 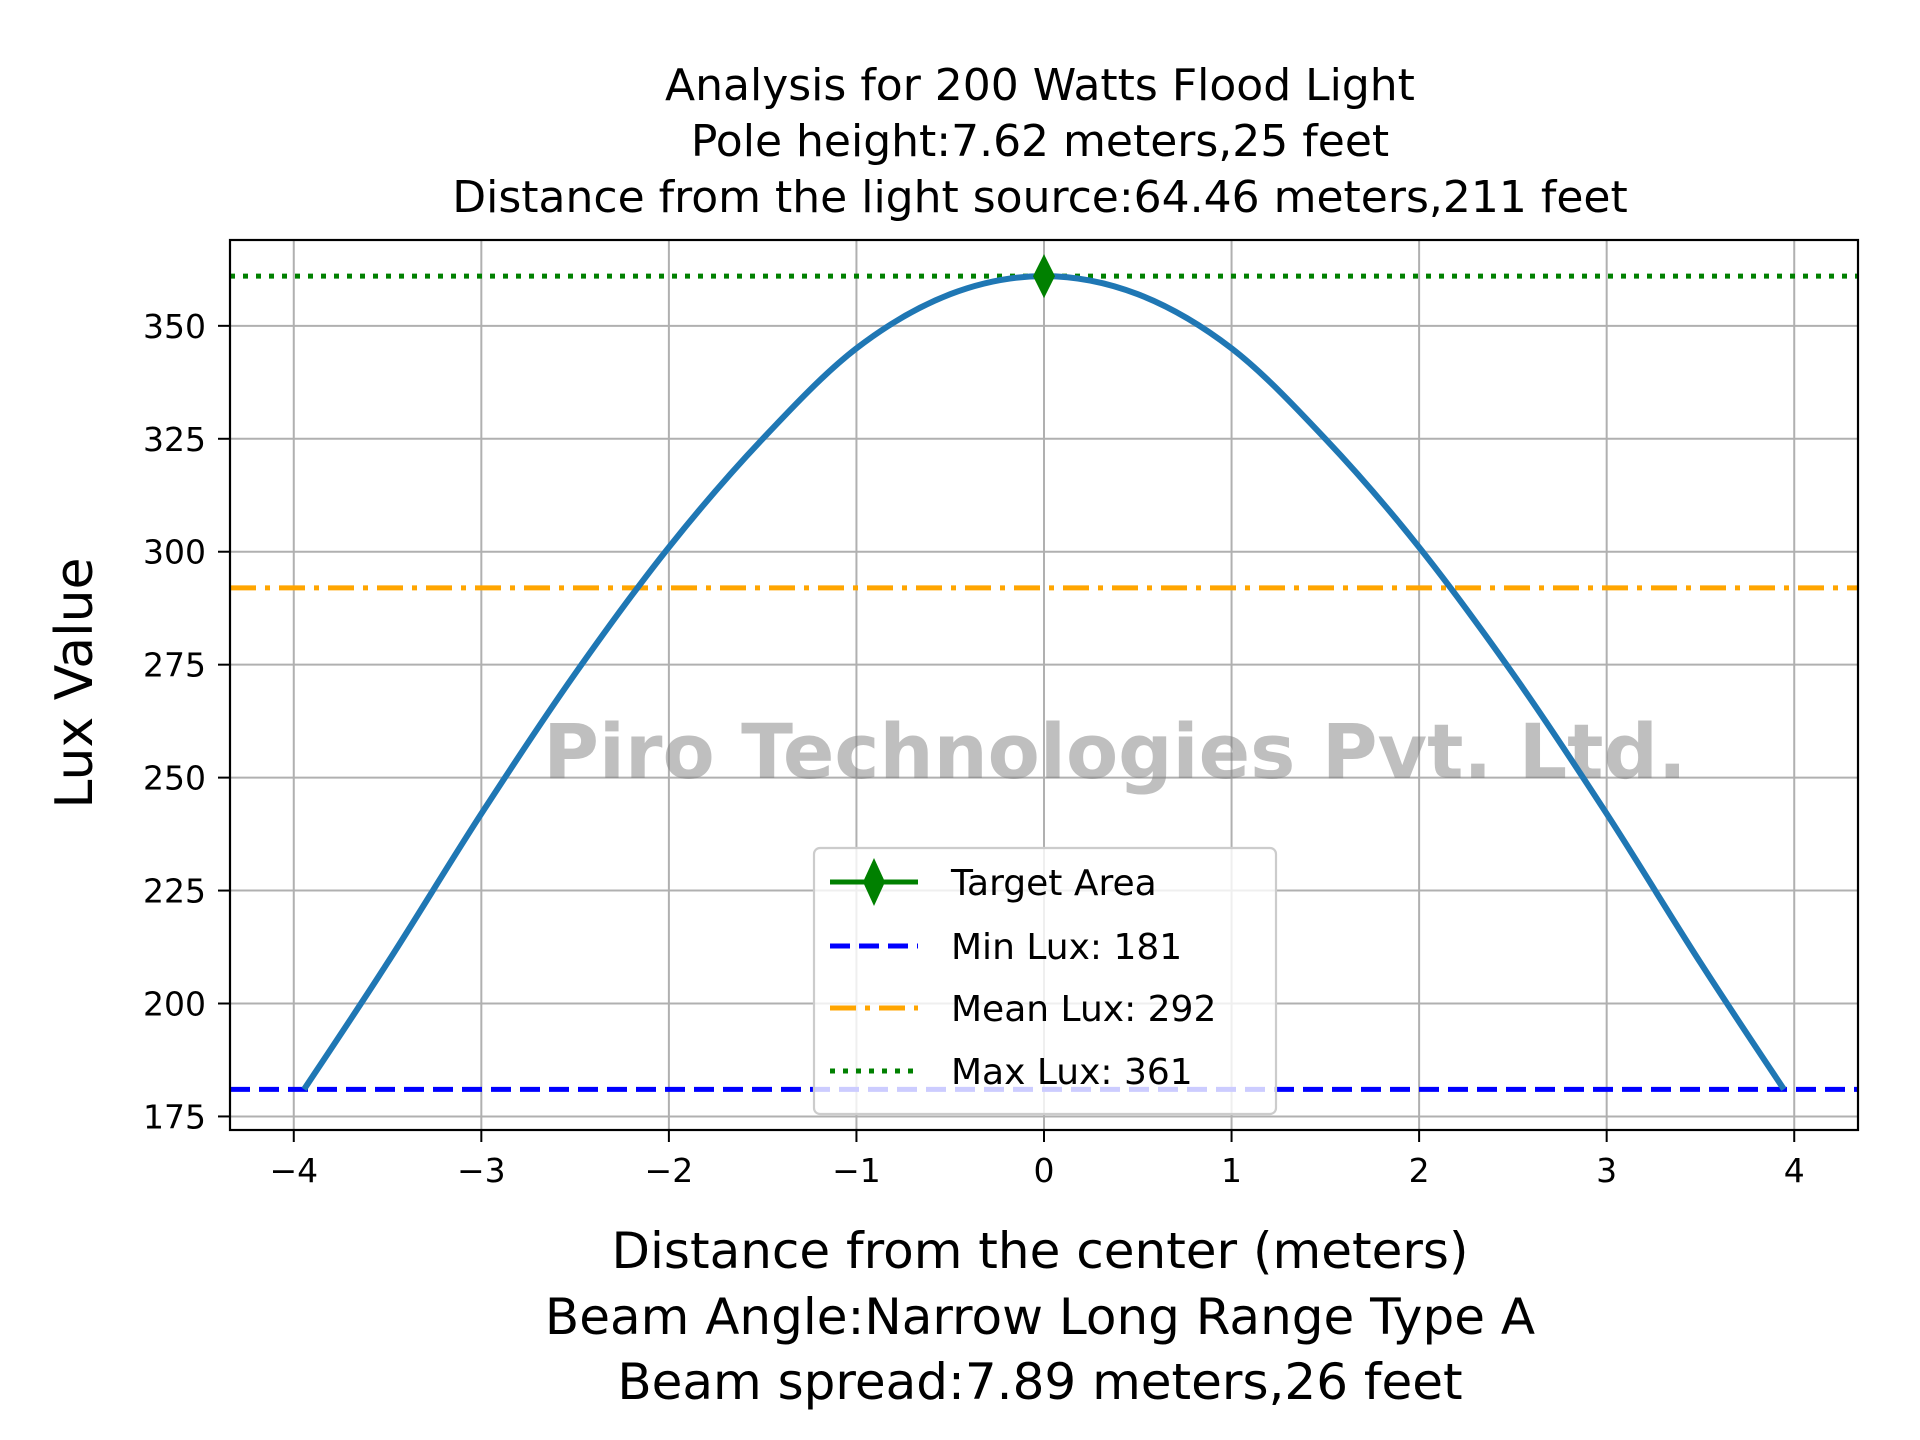 I want to click on legend-max-label: Max Lux: 361, so click(x=1072, y=1072).